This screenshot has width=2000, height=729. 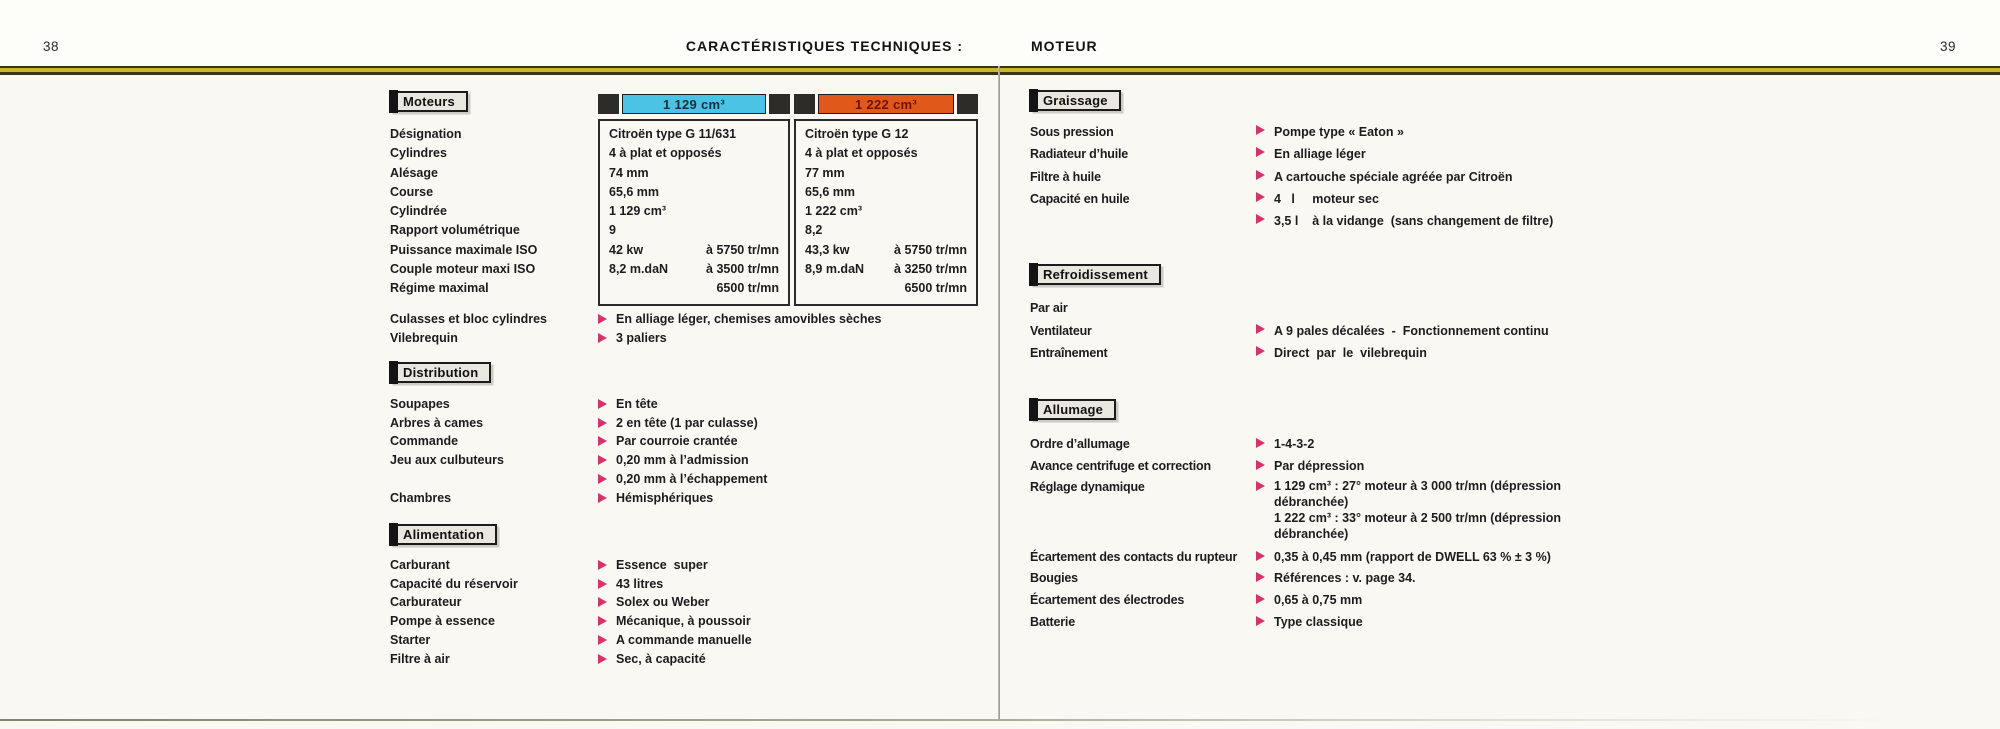 I want to click on spec-values: Type classique, so click(x=1309, y=623).